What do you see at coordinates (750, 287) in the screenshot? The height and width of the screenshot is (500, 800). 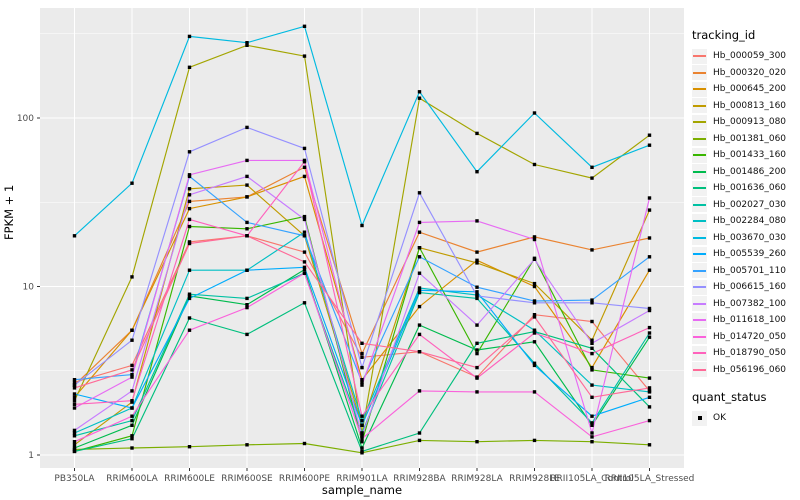 I see `legend-label: Hb_006615_160` at bounding box center [750, 287].